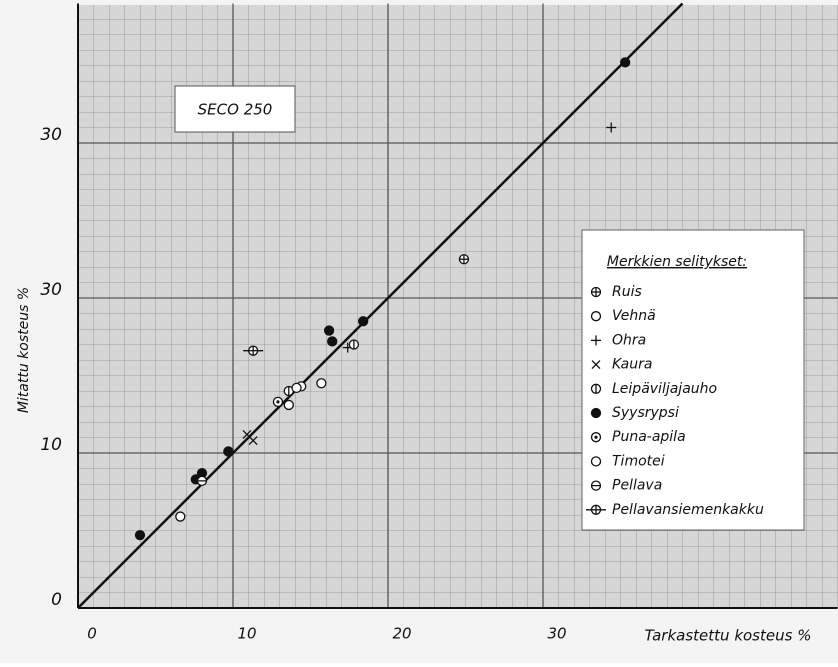 This screenshot has height=667, width=838. Describe the element at coordinates (637, 486) in the screenshot. I see `legend-label: Pellava` at that location.